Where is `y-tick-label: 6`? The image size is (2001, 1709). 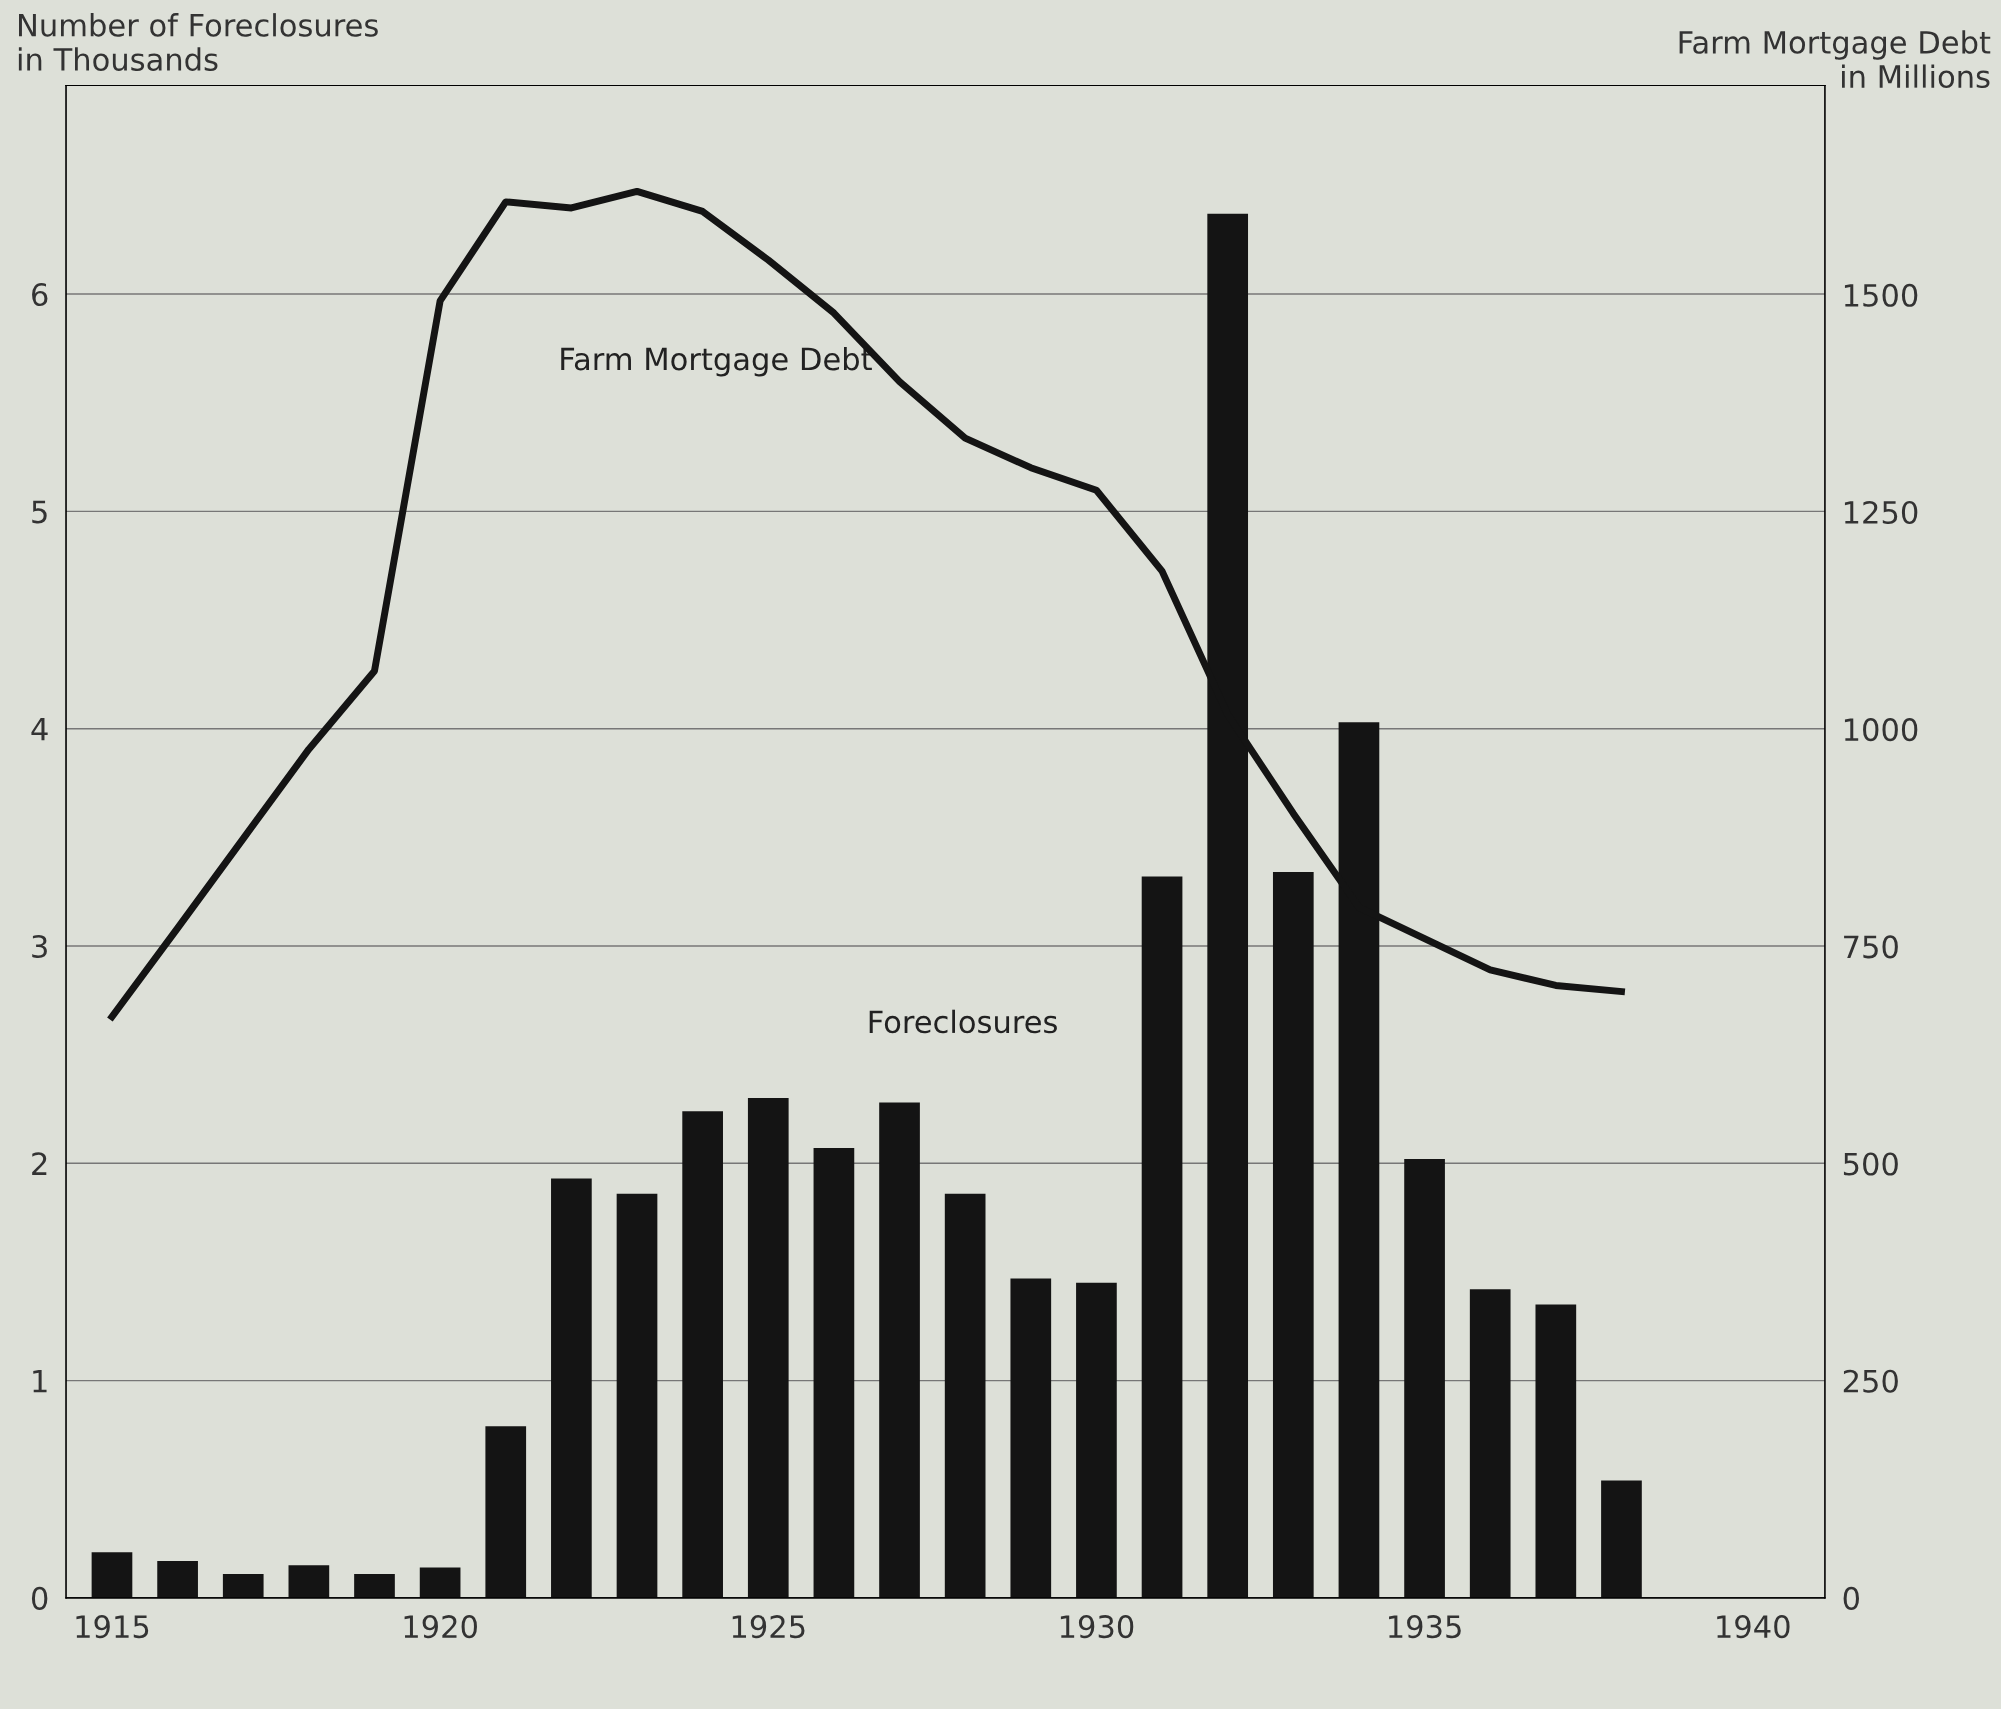 y-tick-label: 6 is located at coordinates (40, 295).